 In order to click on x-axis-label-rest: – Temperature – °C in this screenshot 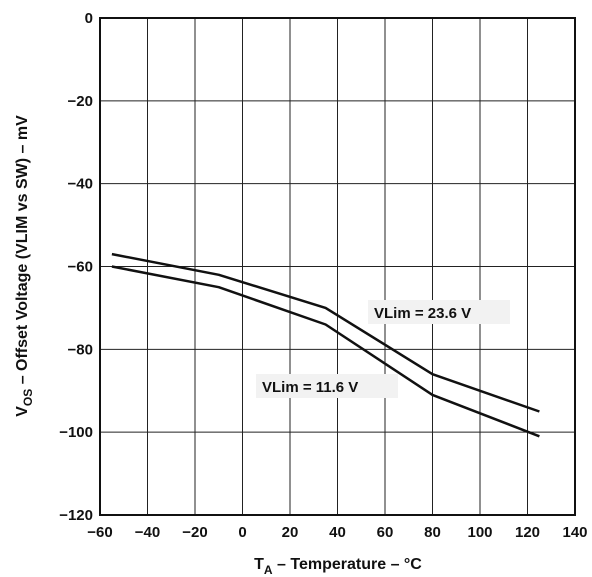, I will do `click(348, 564)`.